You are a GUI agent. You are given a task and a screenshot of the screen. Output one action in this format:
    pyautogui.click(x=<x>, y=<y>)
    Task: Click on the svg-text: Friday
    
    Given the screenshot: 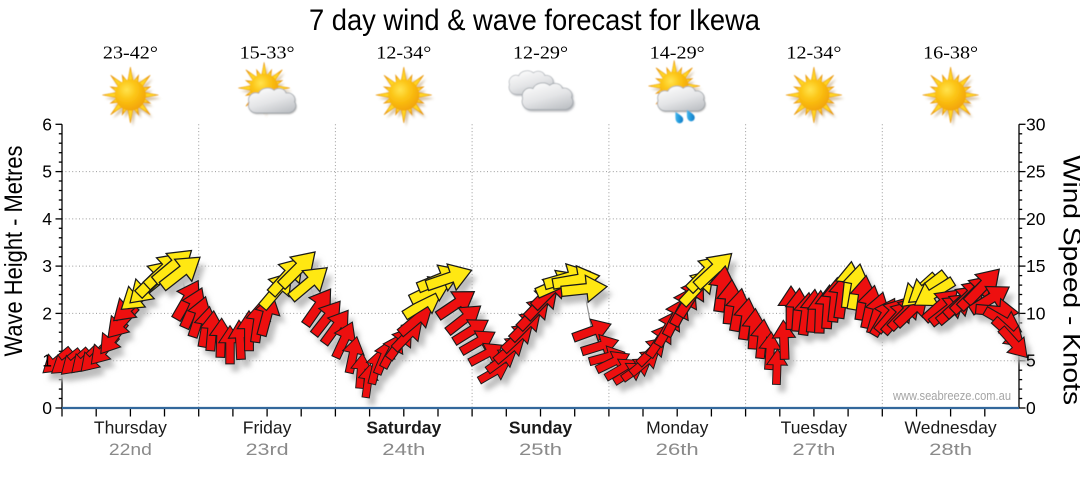 What is the action you would take?
    pyautogui.click(x=267, y=428)
    